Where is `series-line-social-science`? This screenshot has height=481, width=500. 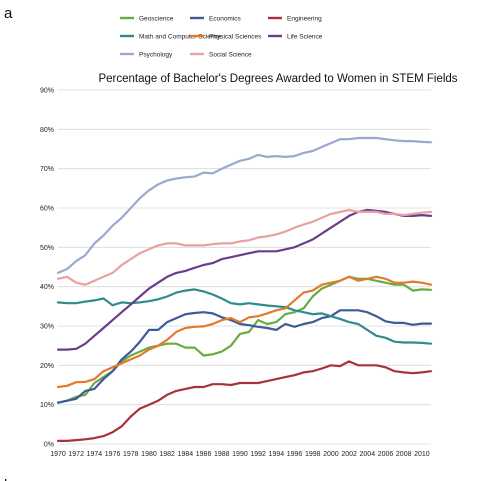 series-line-social-science is located at coordinates (244, 247).